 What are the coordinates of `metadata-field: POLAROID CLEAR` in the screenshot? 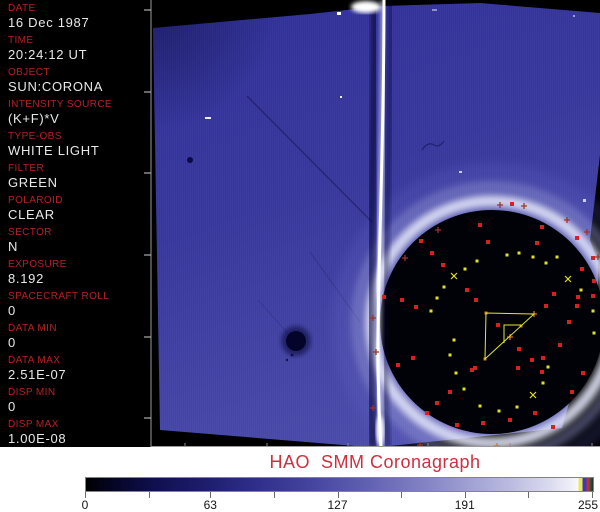 It's located at (79, 211).